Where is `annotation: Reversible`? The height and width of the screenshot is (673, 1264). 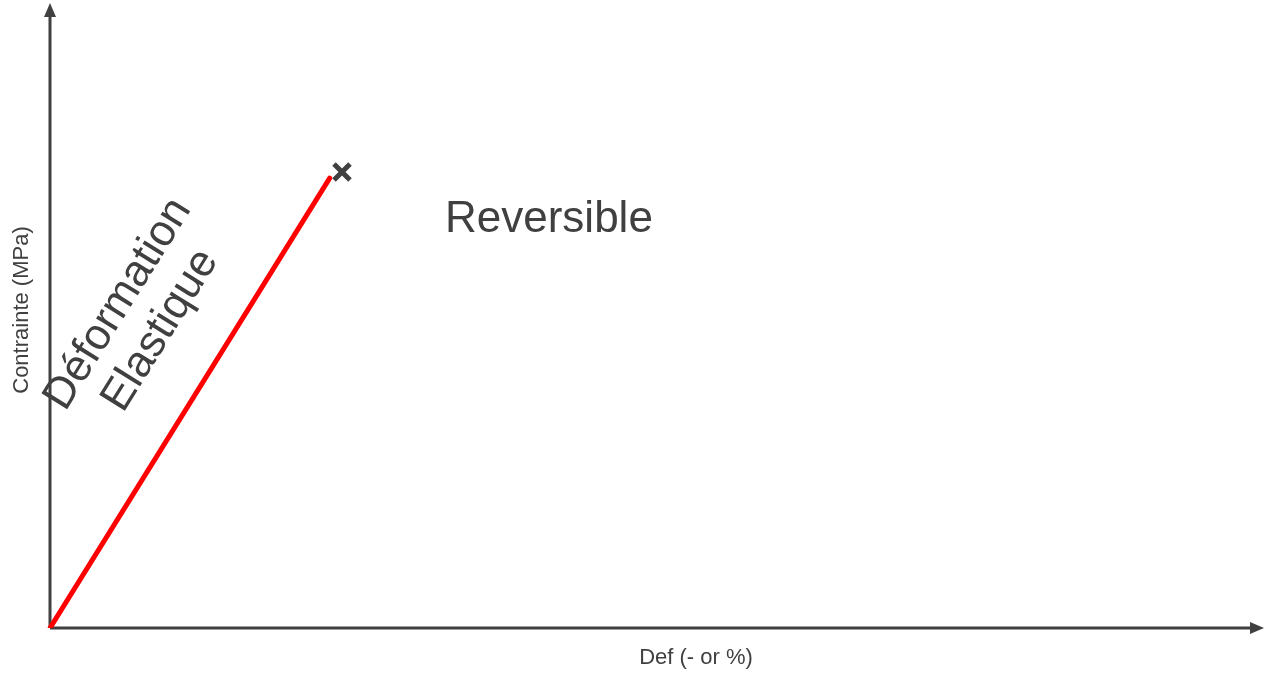 annotation: Reversible is located at coordinates (549, 217).